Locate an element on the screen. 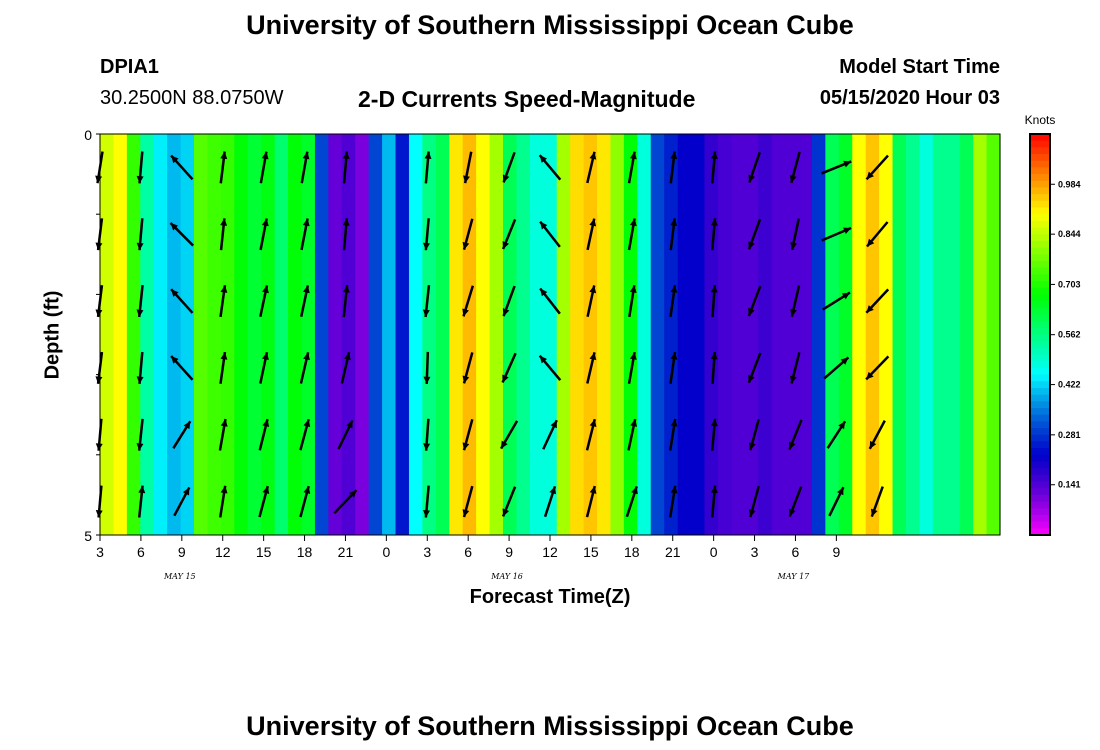 Image resolution: width=1100 pixels, height=750 pixels. station-coords: 30.2500N 88.0750W is located at coordinates (192, 98).